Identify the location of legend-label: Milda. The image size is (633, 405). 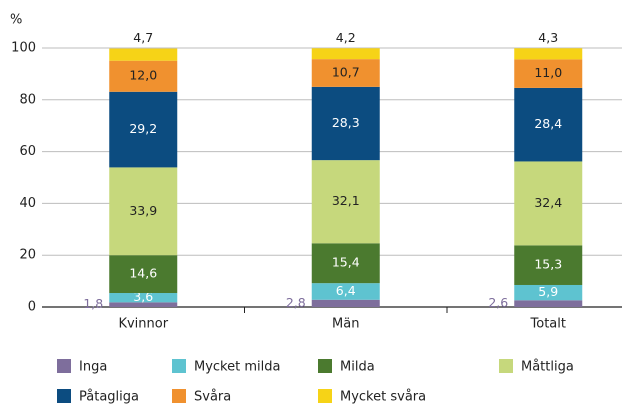
(357, 367).